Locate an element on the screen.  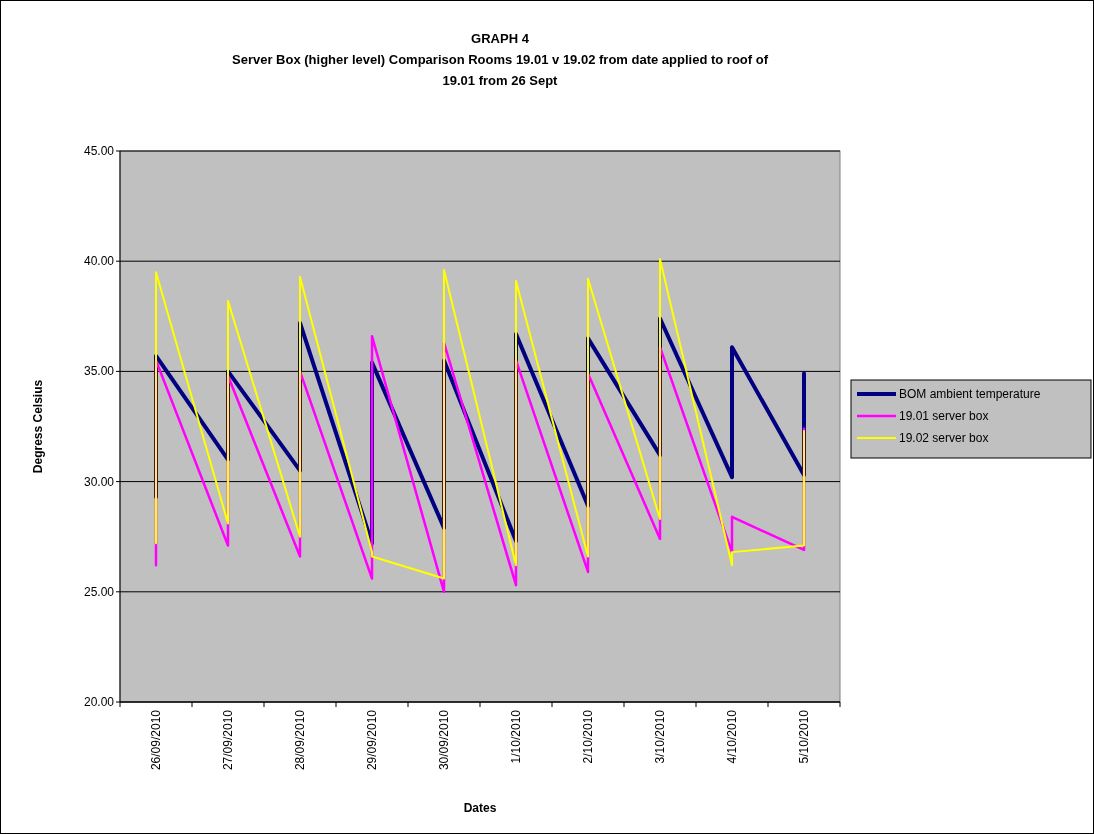
x-tick-label: 2/10/2010 is located at coordinates (588, 736).